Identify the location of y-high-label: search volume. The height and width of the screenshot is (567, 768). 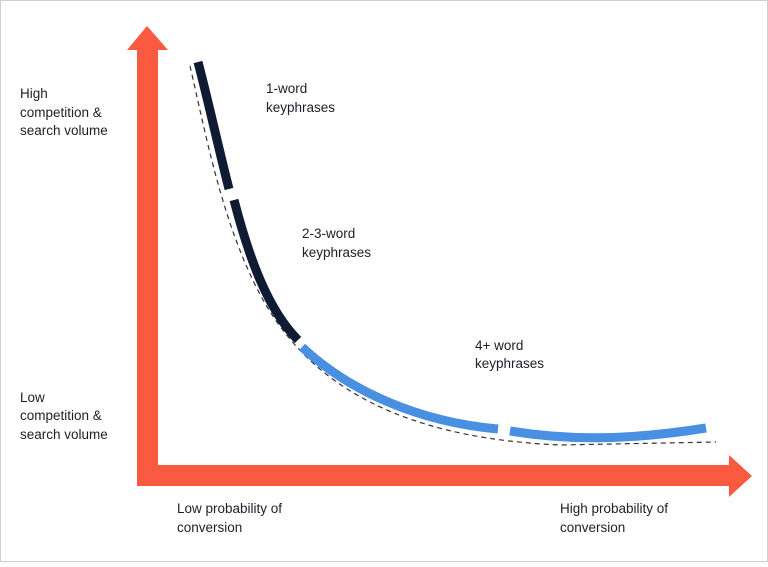
(64, 130).